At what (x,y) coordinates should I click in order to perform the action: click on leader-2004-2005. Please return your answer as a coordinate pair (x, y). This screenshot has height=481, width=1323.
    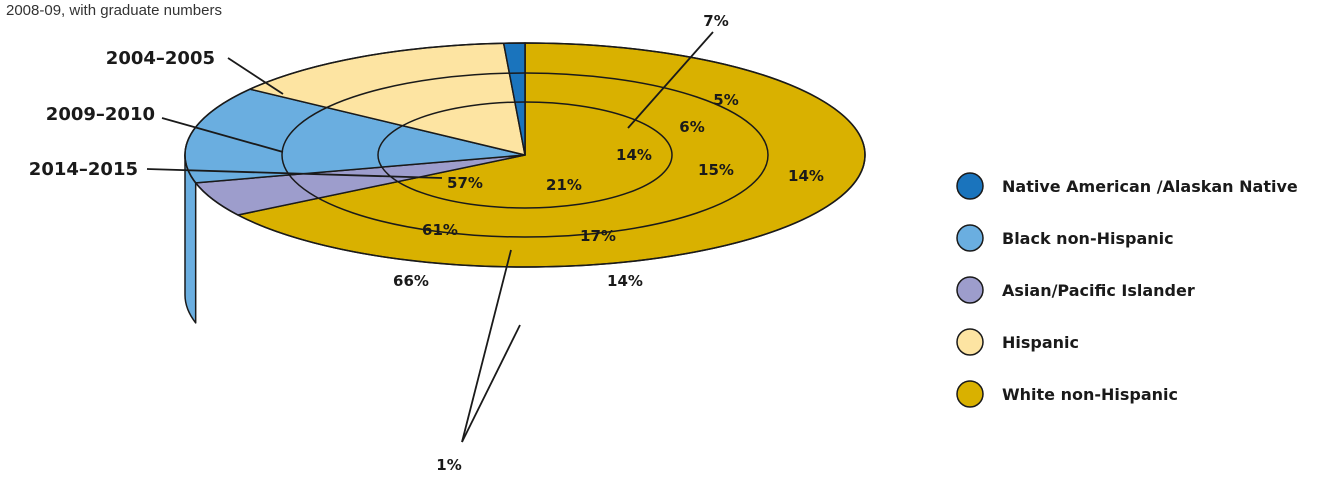
    Looking at the image, I should click on (255, 76).